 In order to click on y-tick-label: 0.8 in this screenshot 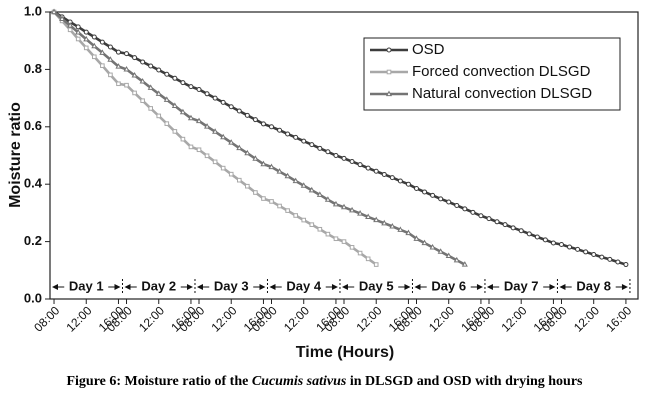, I will do `click(33, 68)`.